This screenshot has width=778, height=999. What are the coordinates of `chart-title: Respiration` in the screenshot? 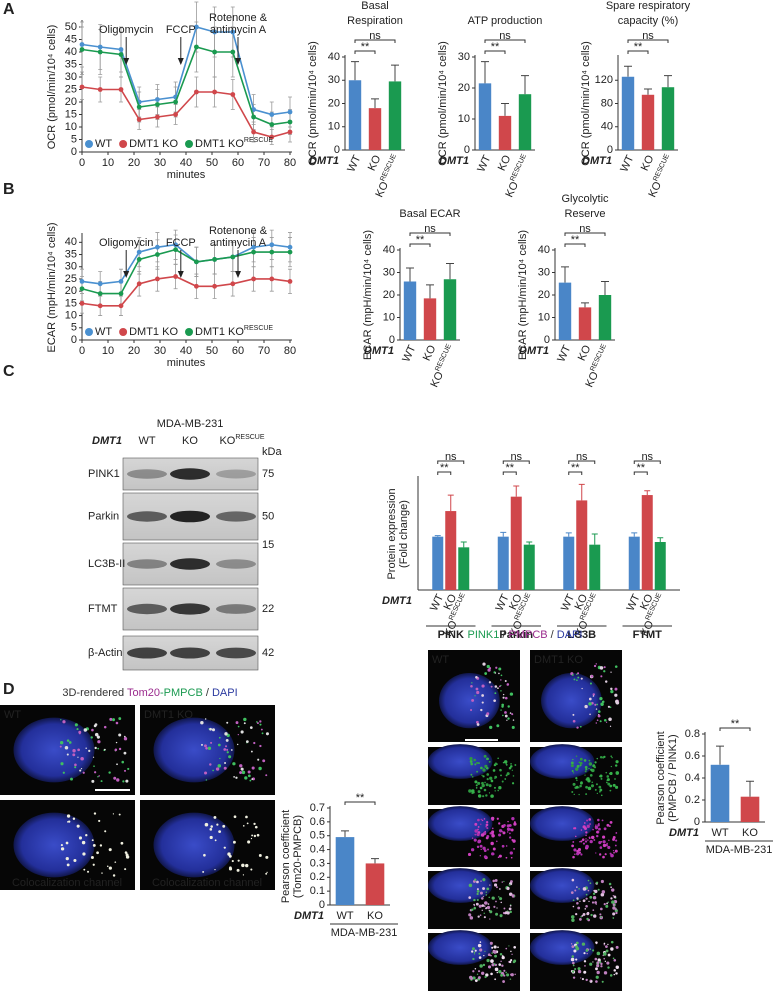 It's located at (375, 21).